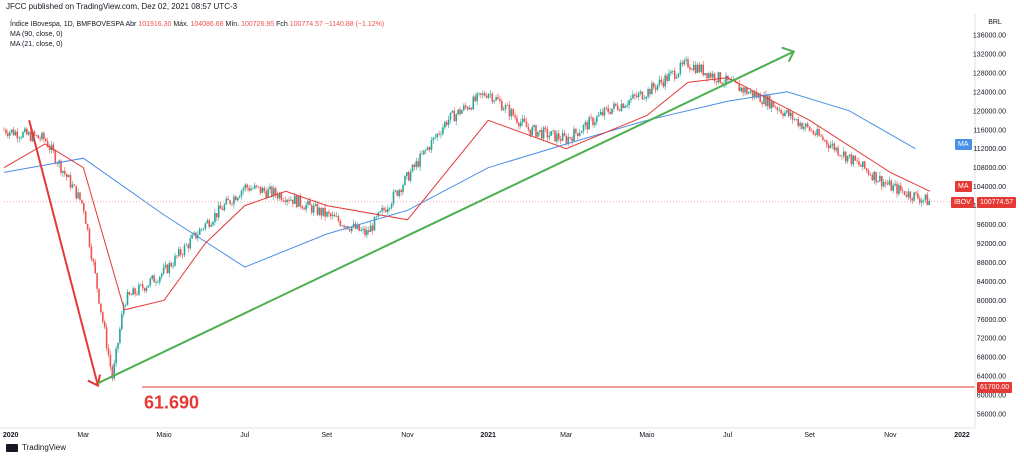 The width and height of the screenshot is (1024, 459). Describe the element at coordinates (36, 34) in the screenshot. I see `ma90-legend: MA (90, close, 0)` at that location.